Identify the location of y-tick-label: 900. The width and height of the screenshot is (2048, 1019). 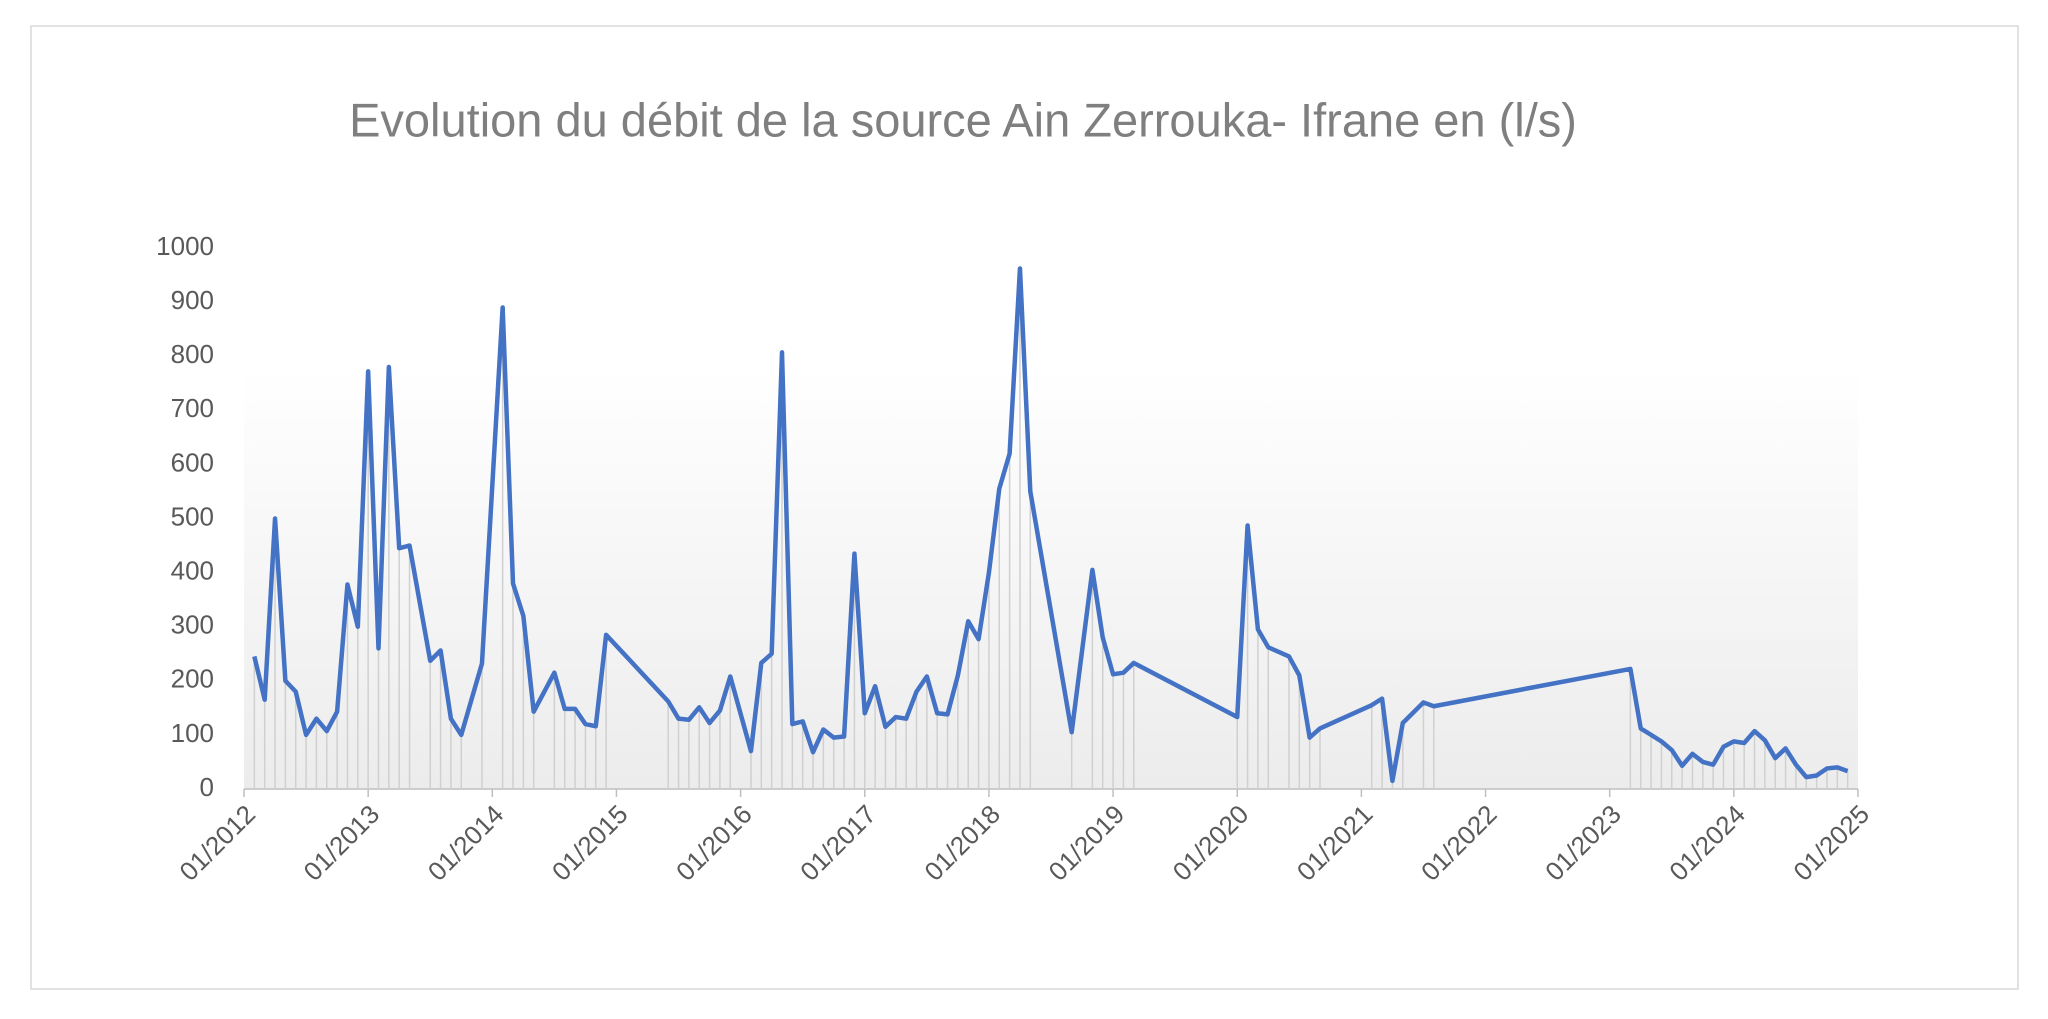
(192, 300).